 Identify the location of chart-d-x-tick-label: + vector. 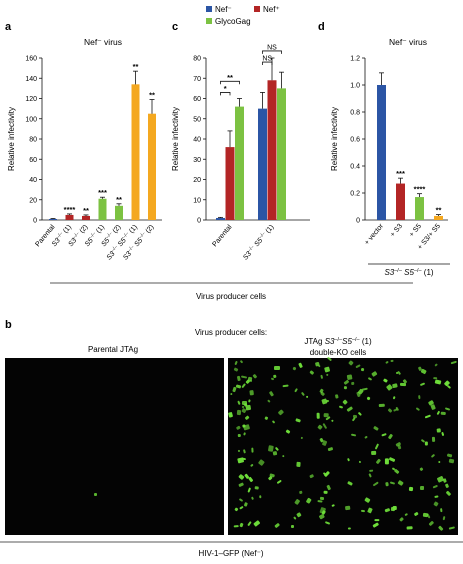
(375, 234).